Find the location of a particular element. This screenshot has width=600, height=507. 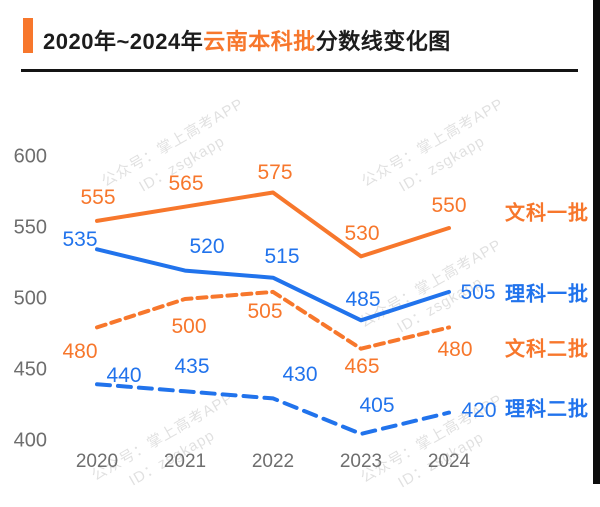

data-label: 520 is located at coordinates (207, 246).